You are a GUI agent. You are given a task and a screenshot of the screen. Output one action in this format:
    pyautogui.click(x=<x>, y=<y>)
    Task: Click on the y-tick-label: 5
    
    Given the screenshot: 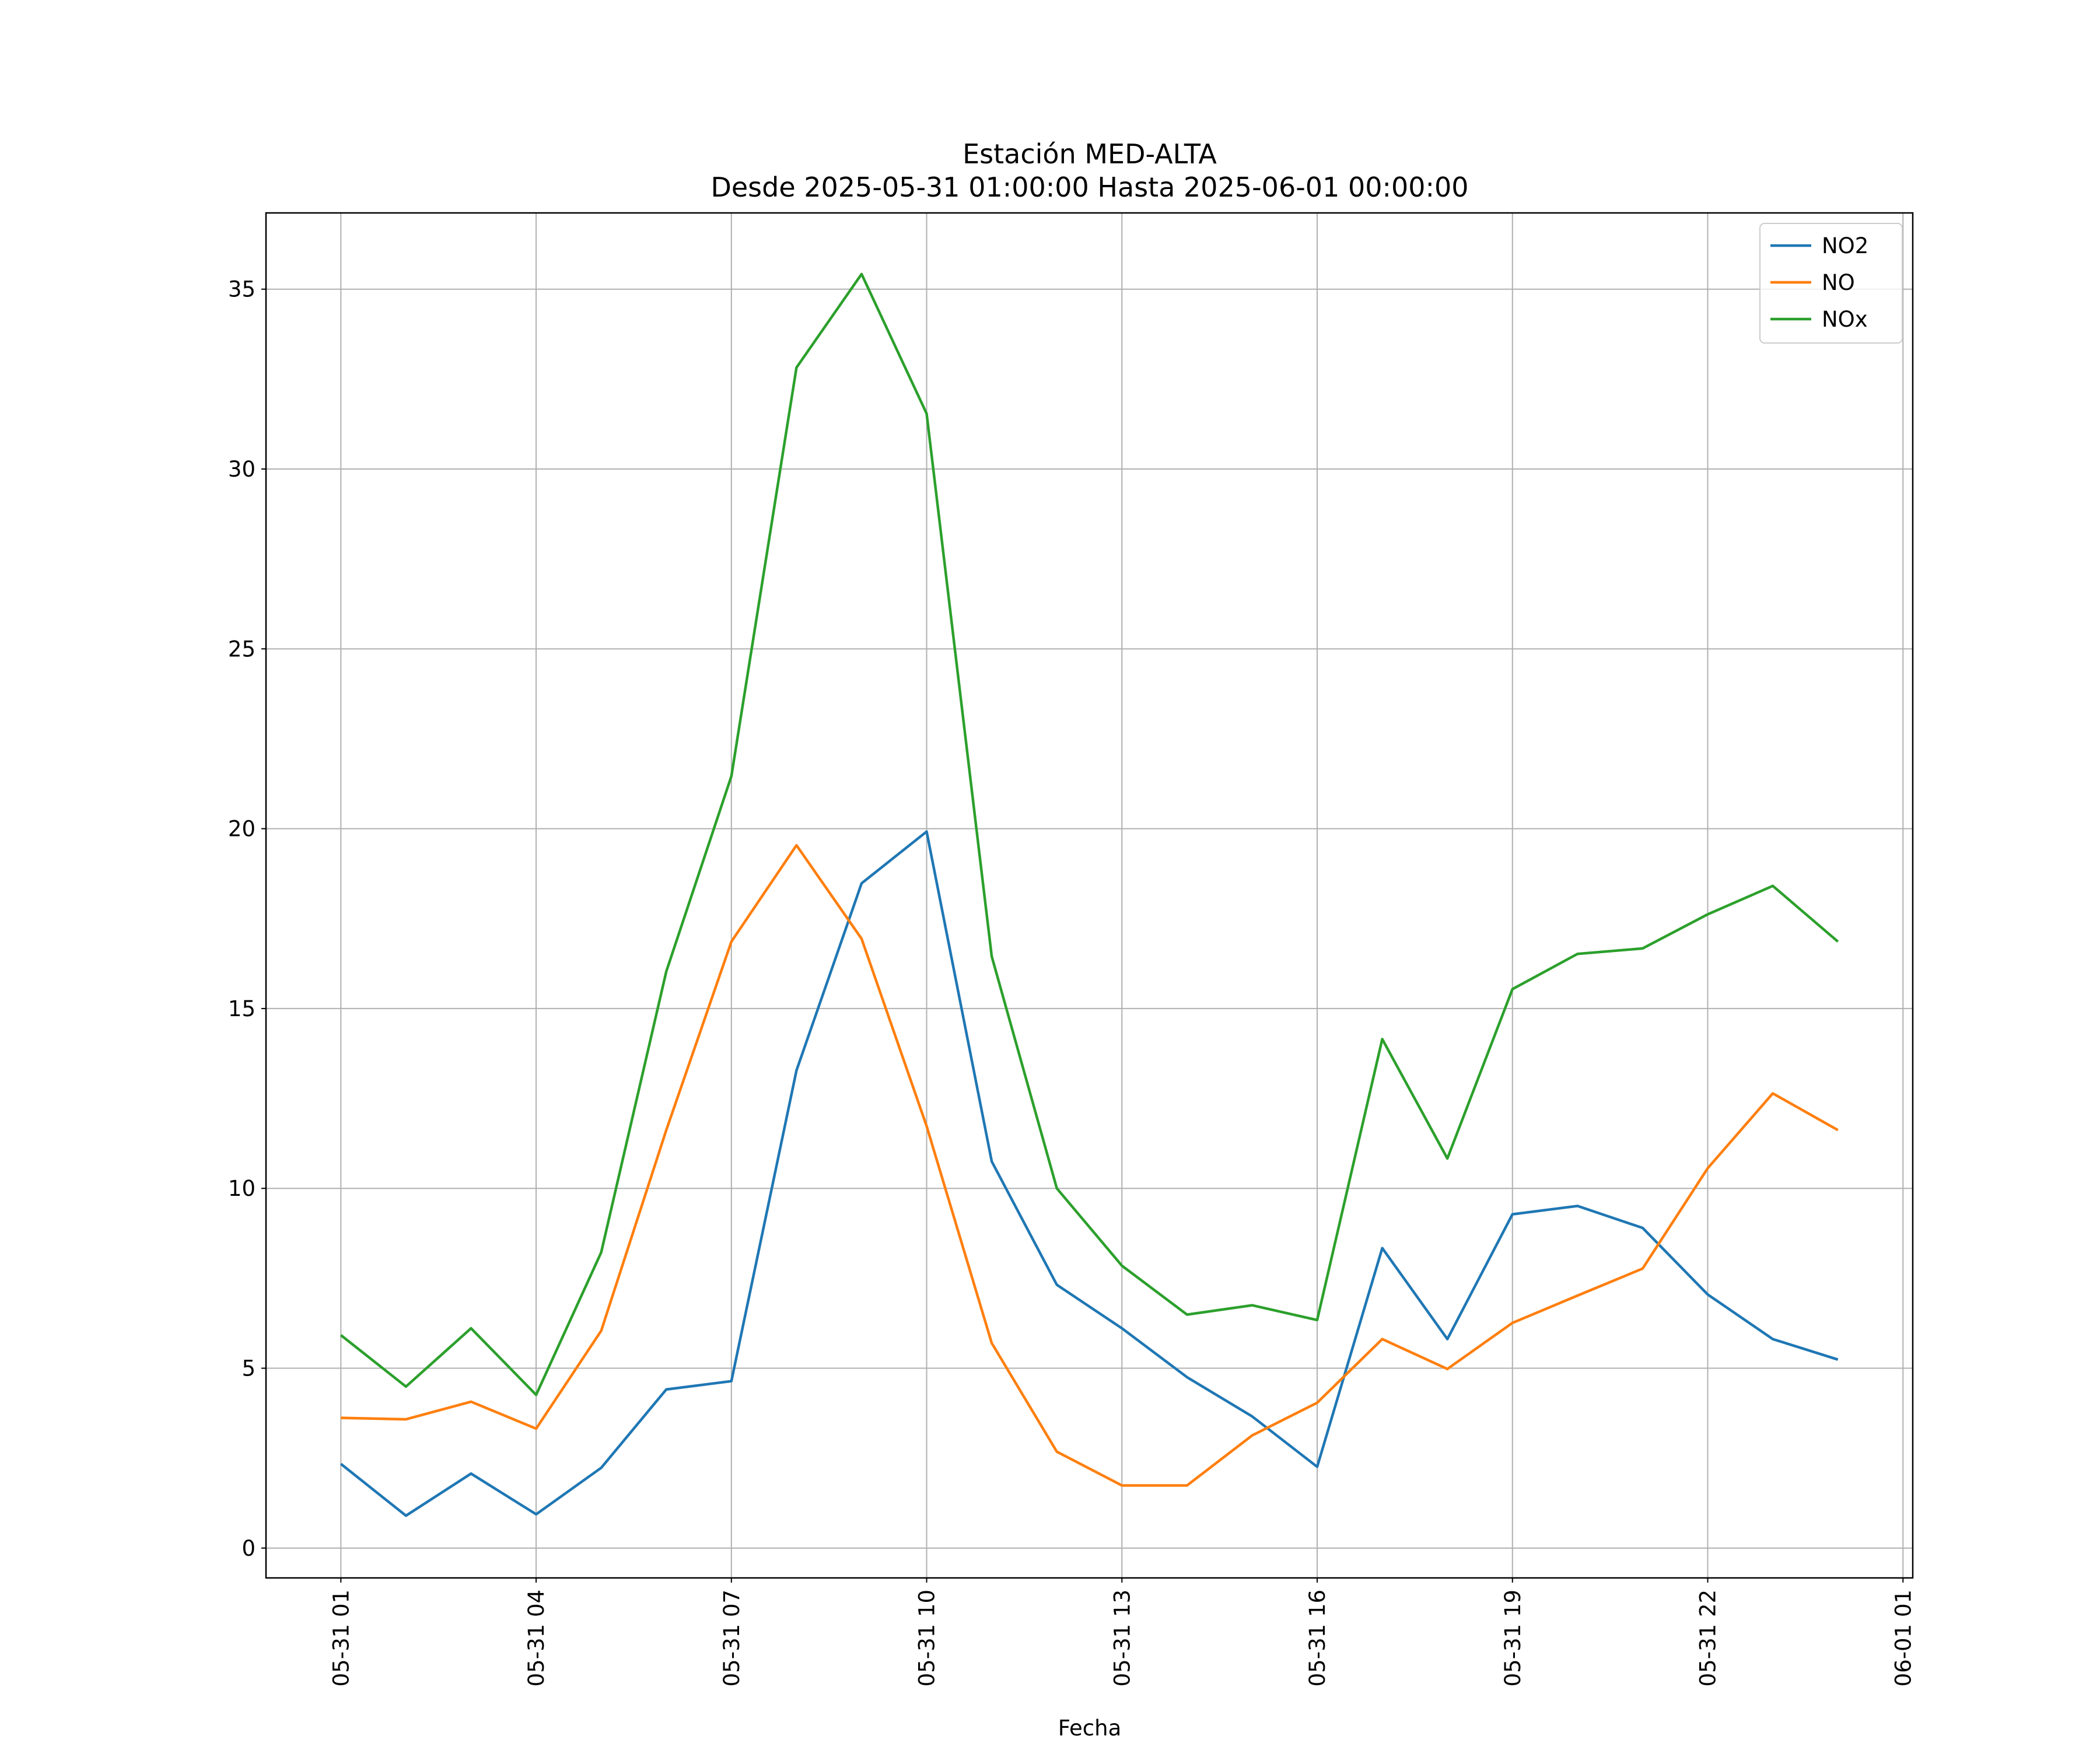 What is the action you would take?
    pyautogui.click(x=249, y=1368)
    